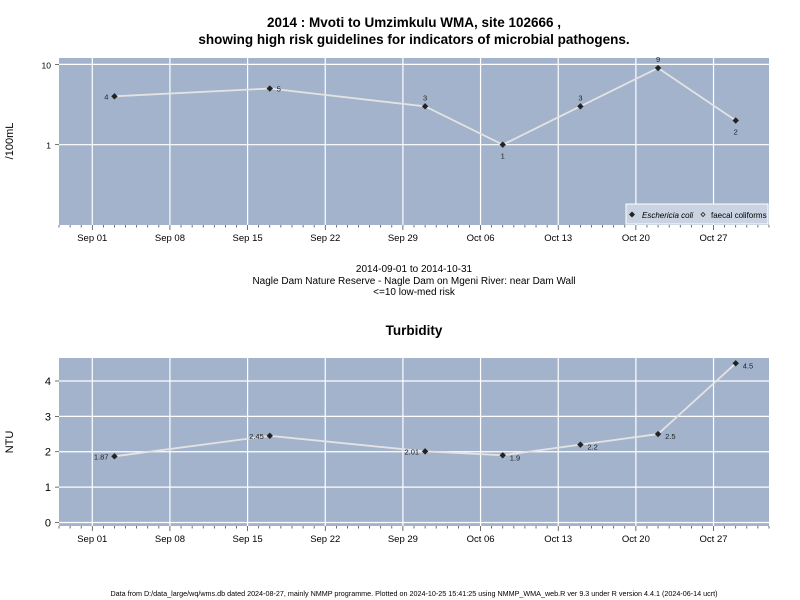 This screenshot has width=800, height=600. I want to click on top-chart-series-ecoli: 4 5 3 1 3 9 2, so click(421, 108).